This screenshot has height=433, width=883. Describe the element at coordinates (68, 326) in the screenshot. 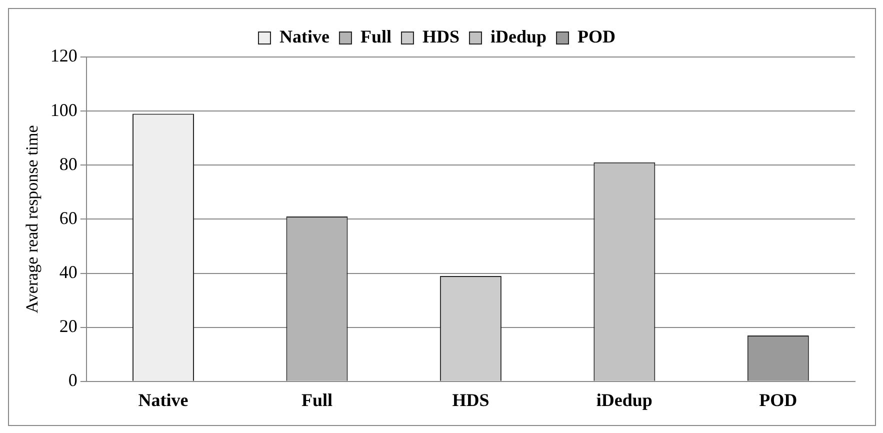

I see `y-tick-label: 20` at that location.